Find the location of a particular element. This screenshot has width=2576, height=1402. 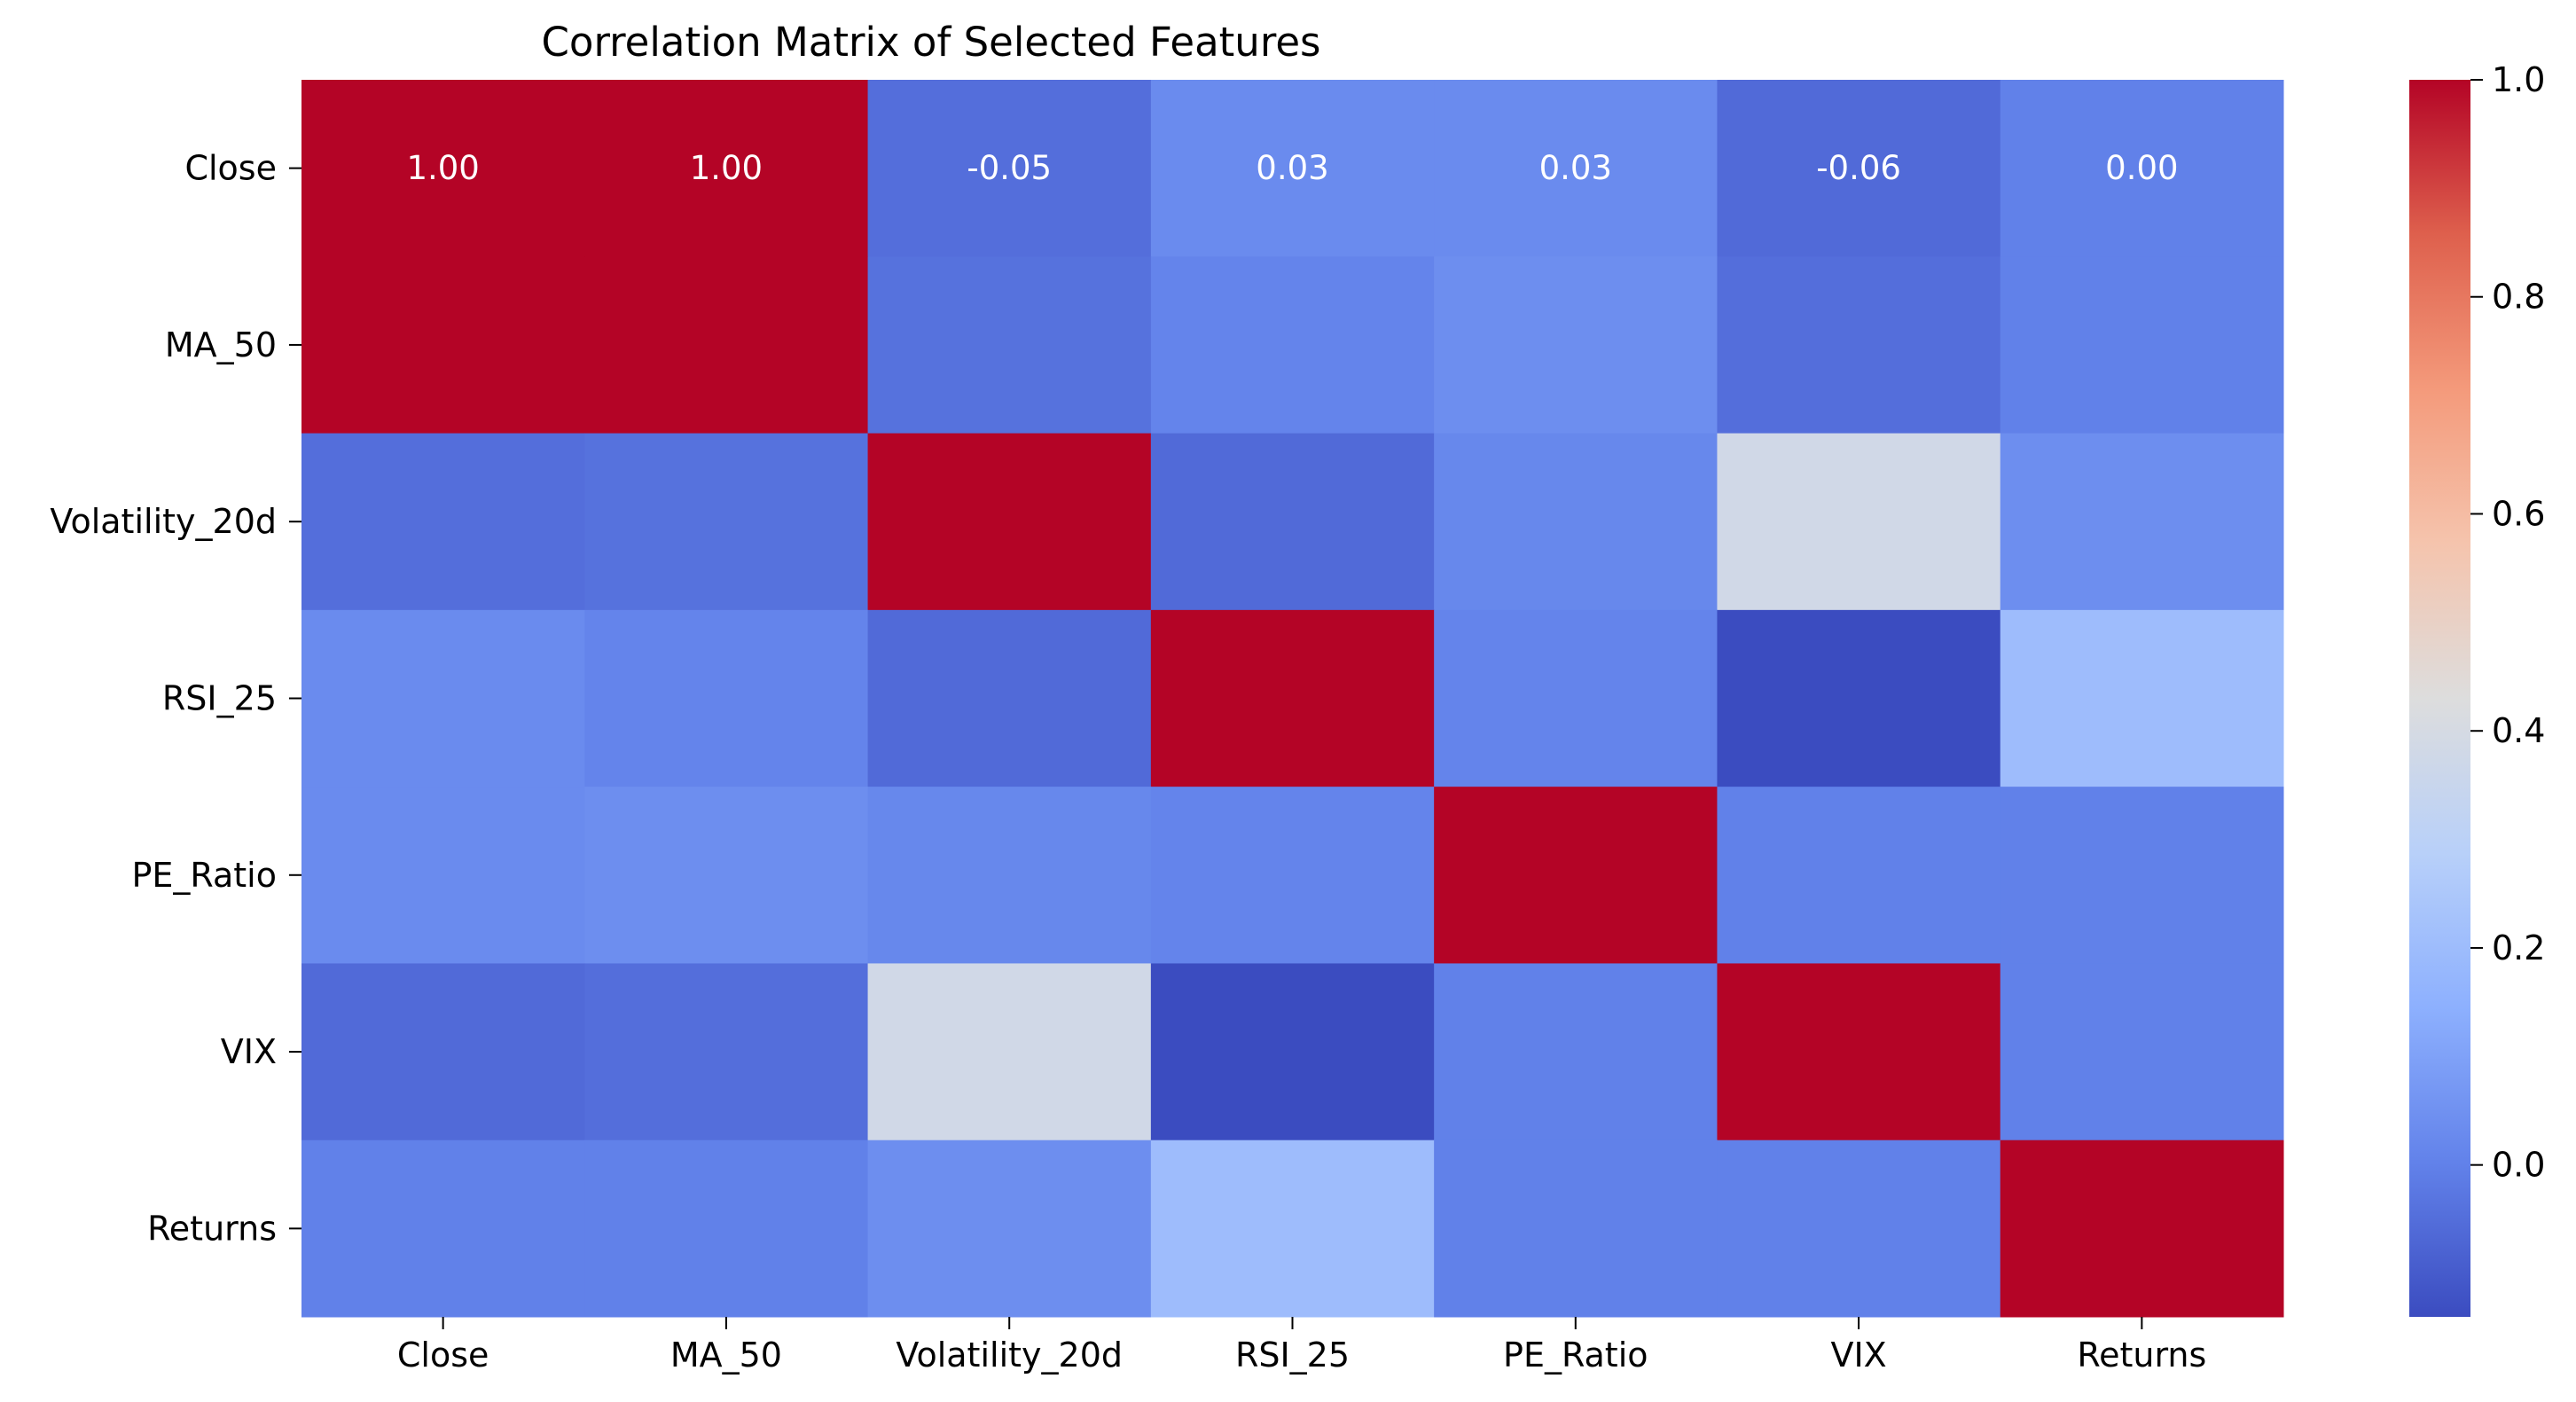

y-tick-label: MA_50 is located at coordinates (221, 344).